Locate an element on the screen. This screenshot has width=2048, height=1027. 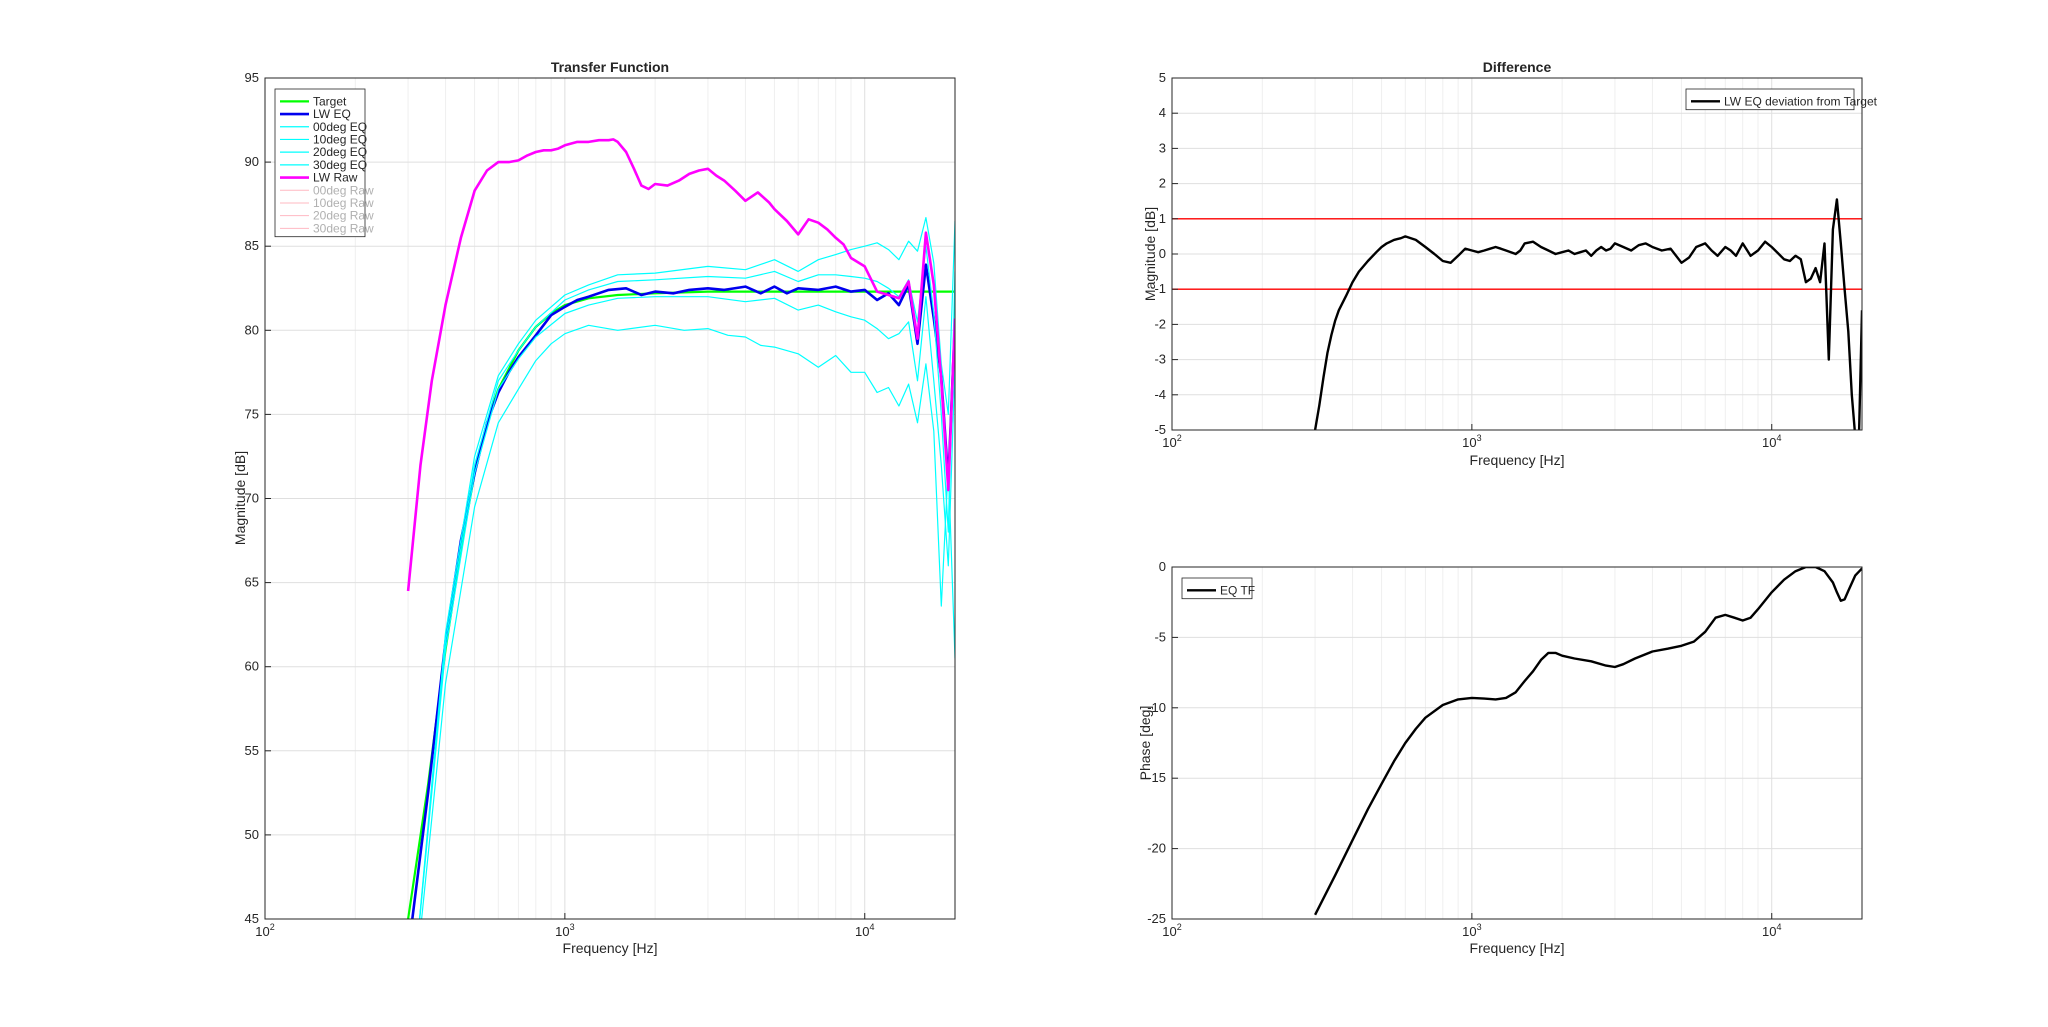
y-tick-label: -1 is located at coordinates (1160, 288).